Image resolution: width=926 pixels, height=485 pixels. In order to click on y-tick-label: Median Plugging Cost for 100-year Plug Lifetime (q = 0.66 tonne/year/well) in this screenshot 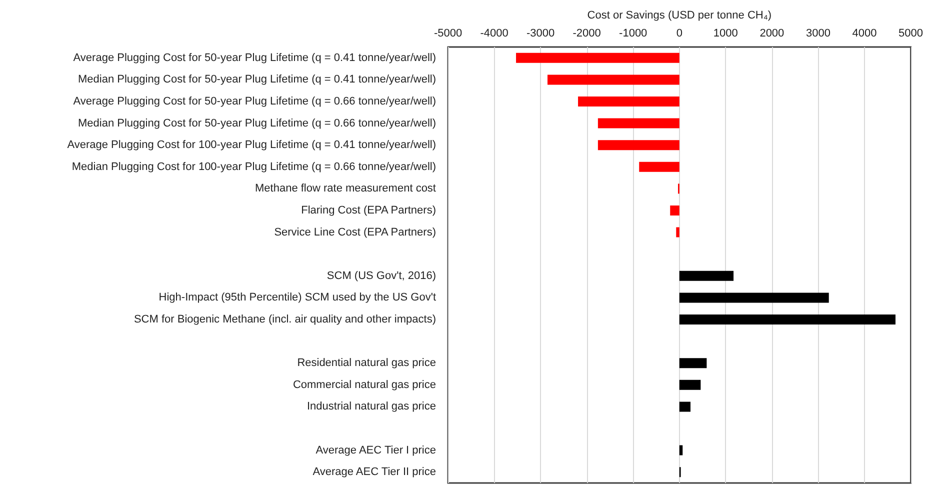, I will do `click(254, 166)`.